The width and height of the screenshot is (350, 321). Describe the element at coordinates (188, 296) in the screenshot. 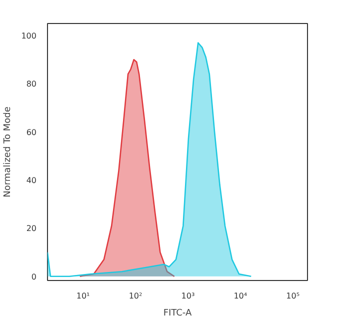

I see `x-tick-label: 10³` at that location.